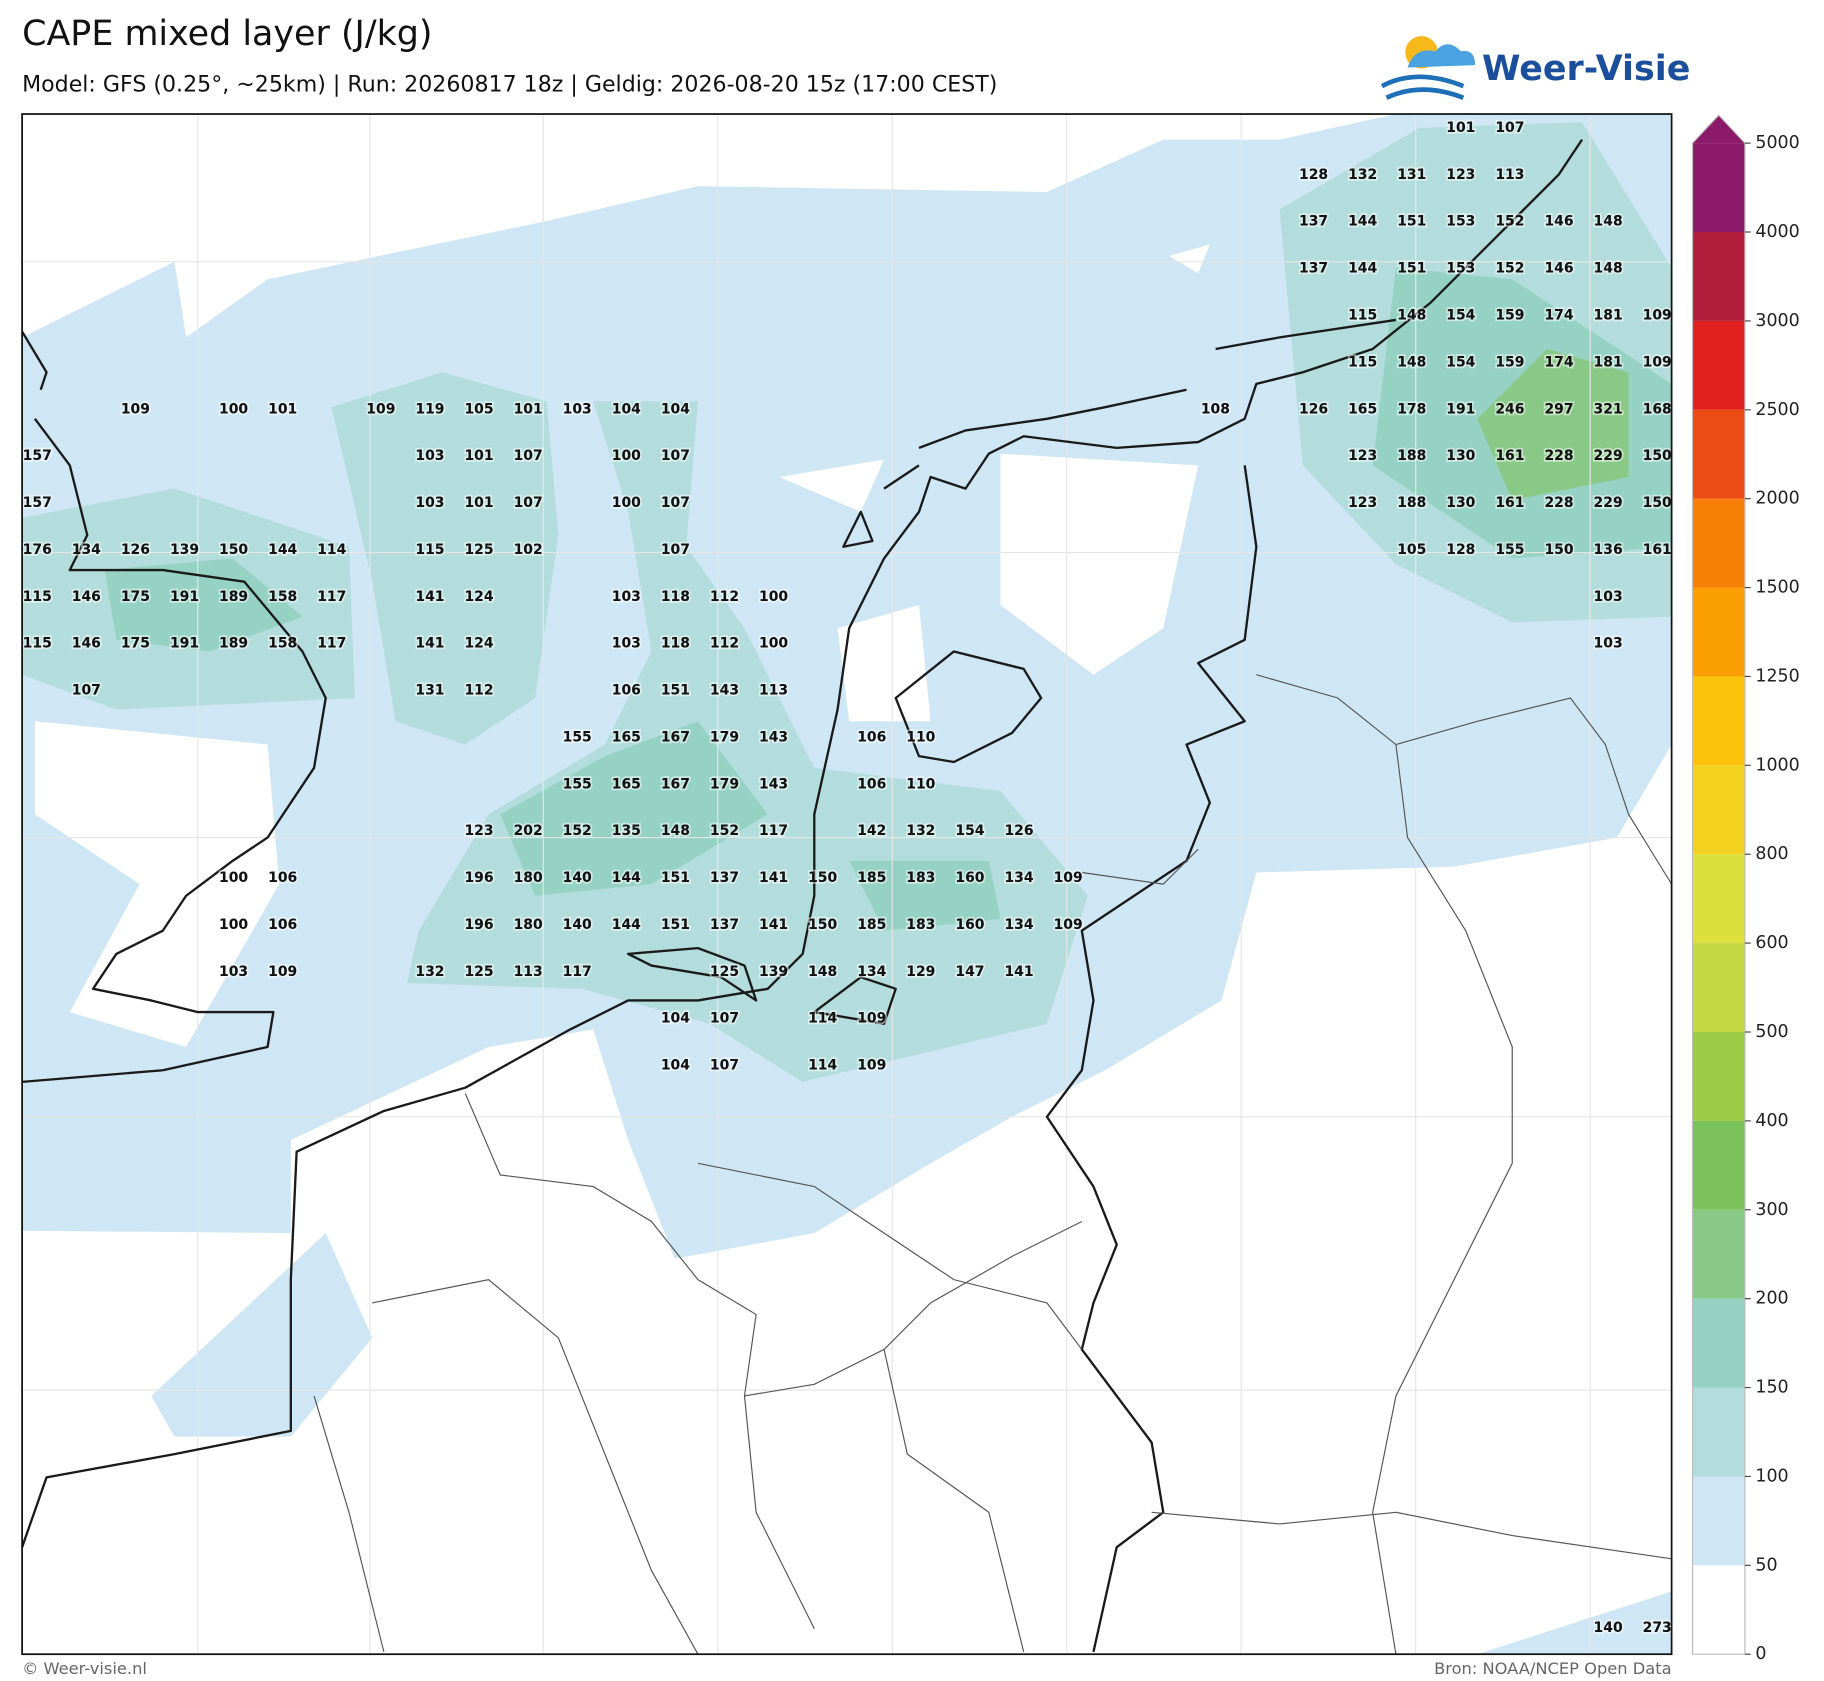  I want to click on value-label: 174, so click(1558, 362).